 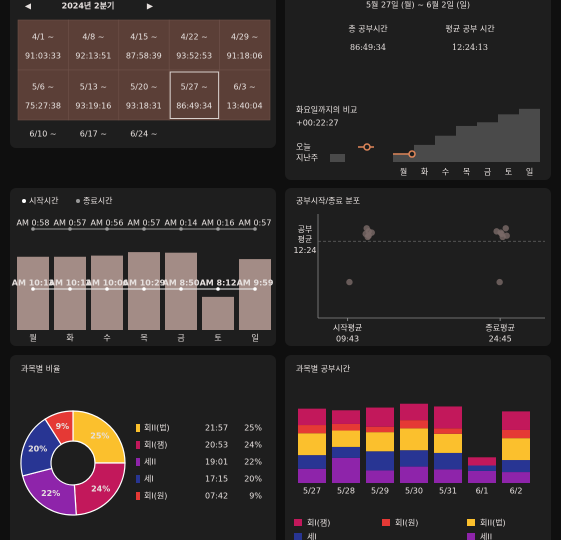 What do you see at coordinates (317, 123) in the screenshot?
I see `compare-value: +00:22:27` at bounding box center [317, 123].